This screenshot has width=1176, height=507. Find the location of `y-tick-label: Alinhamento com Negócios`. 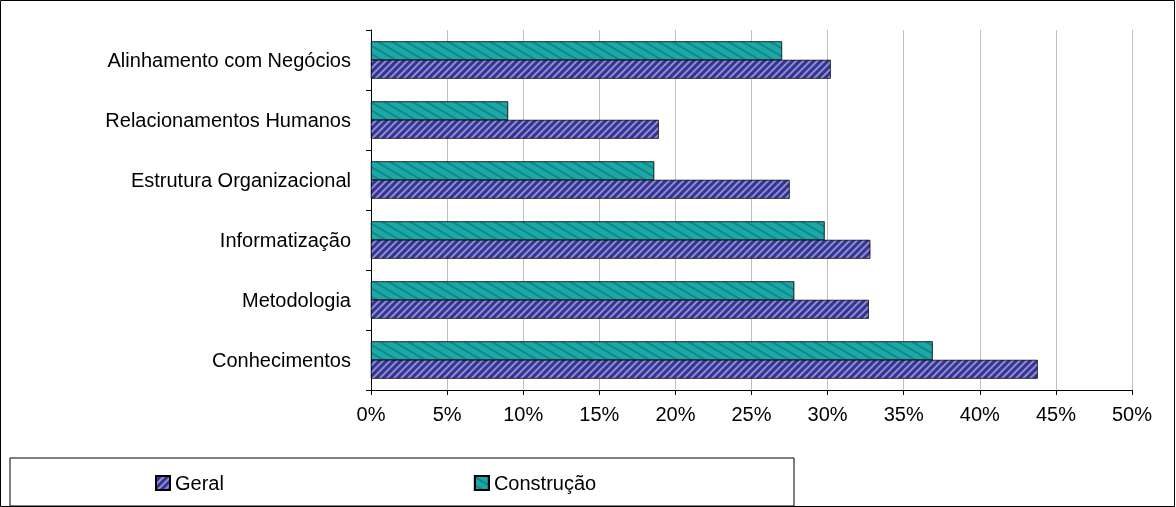

y-tick-label: Alinhamento com Negócios is located at coordinates (229, 60).